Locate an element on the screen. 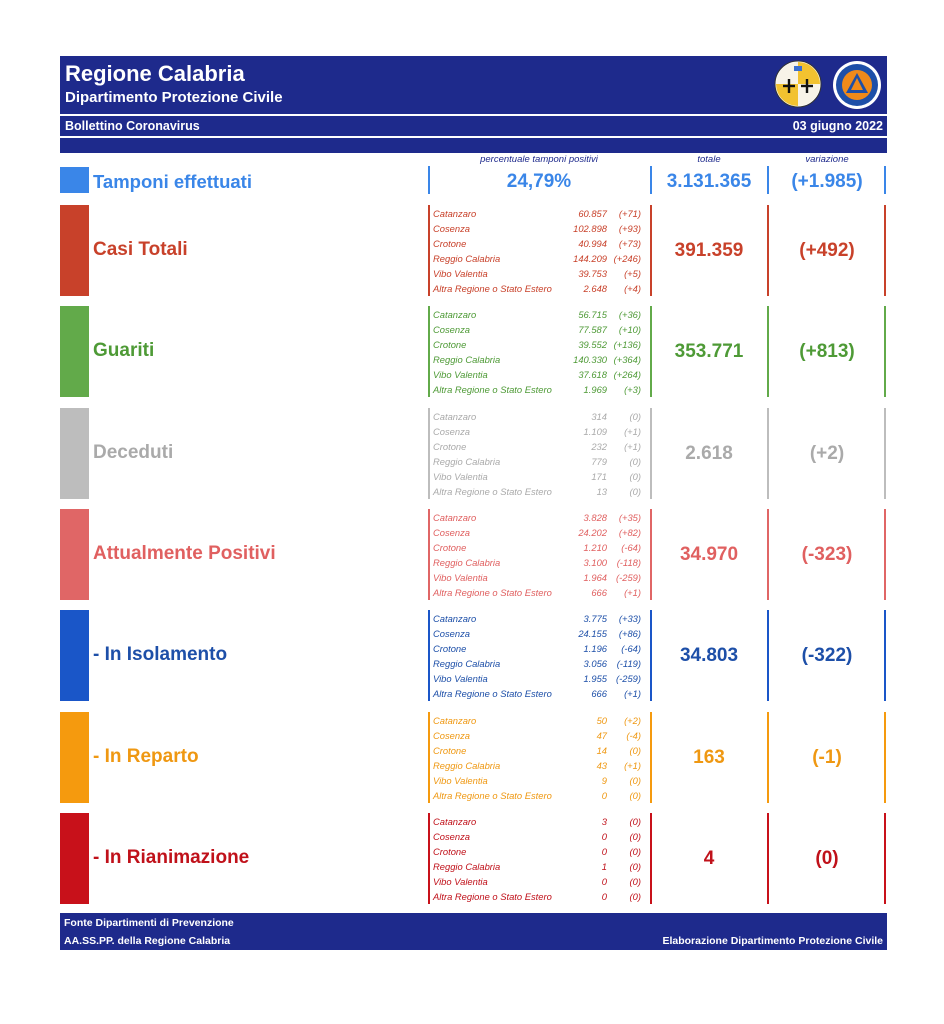  row-total: 391.359 is located at coordinates (709, 250).